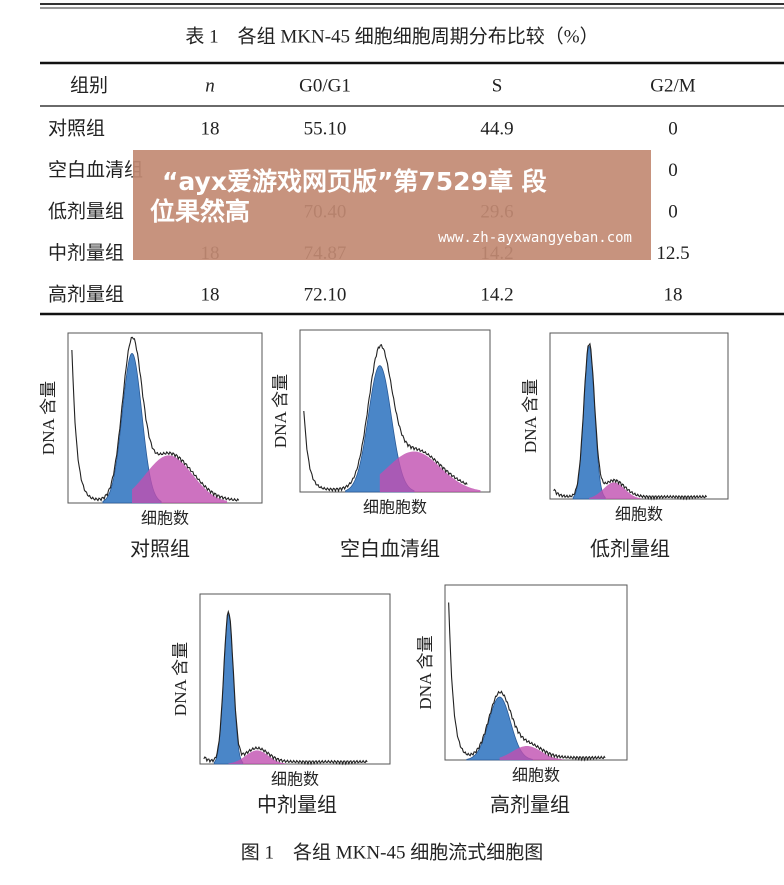  What do you see at coordinates (325, 128) in the screenshot?
I see `table-cell: 55.10` at bounding box center [325, 128].